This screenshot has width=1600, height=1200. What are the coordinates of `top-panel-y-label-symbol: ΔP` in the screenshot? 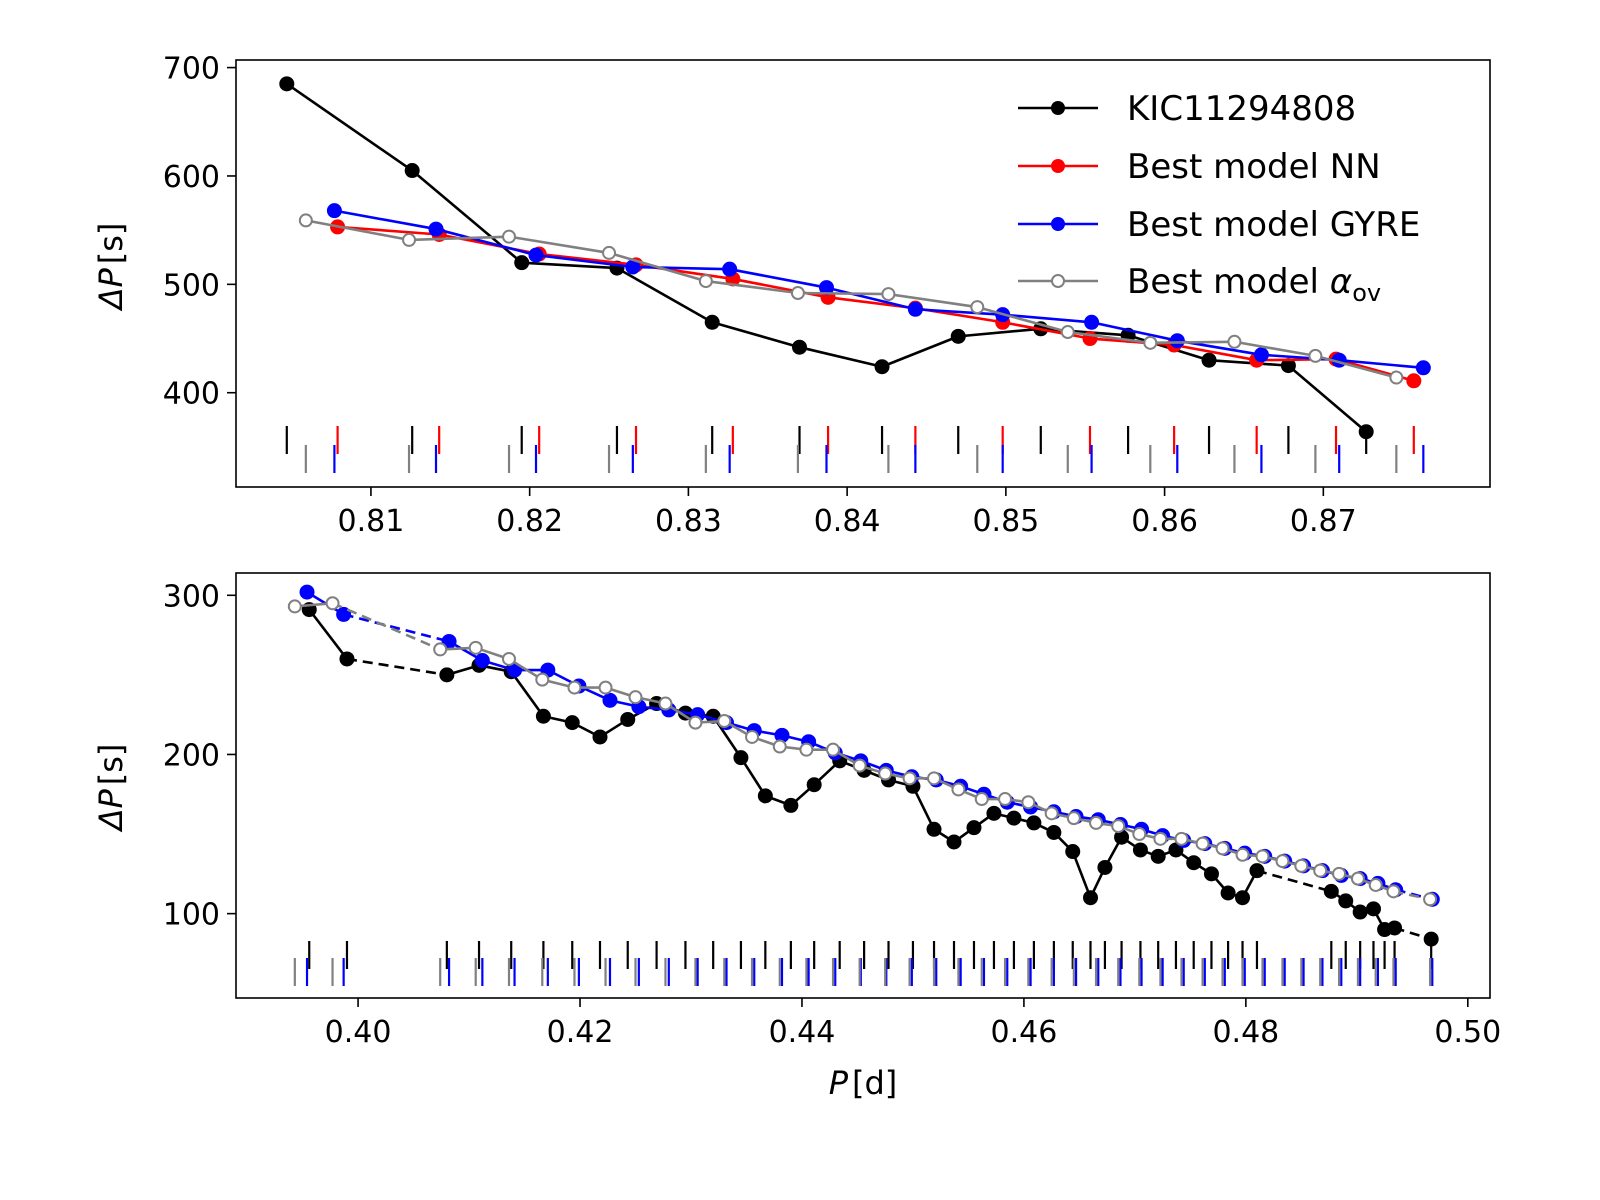 It's located at (111, 290).